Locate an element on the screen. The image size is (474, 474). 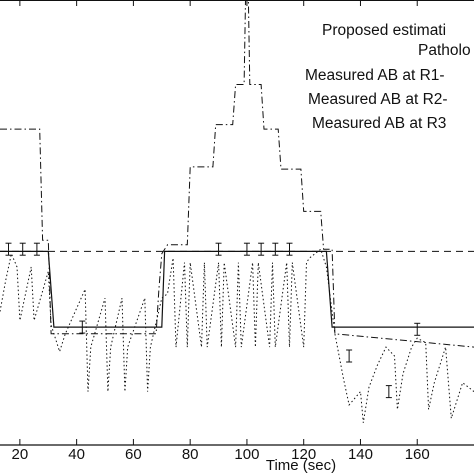
x-tick-label: 120 is located at coordinates (303, 454).